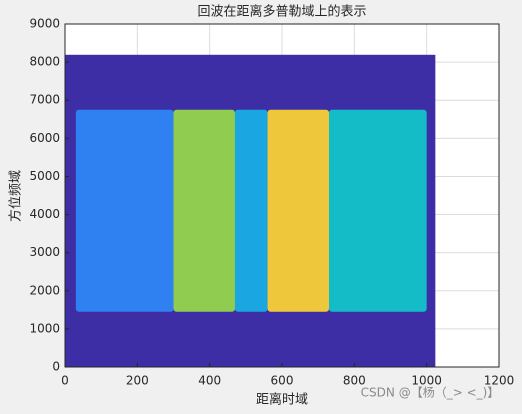  Describe the element at coordinates (499, 381) in the screenshot. I see `x-tick-label: 1200` at that location.